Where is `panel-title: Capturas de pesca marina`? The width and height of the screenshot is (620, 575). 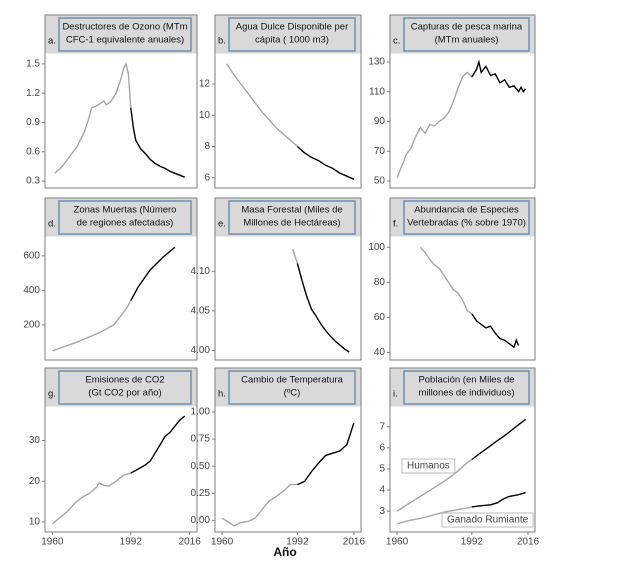
panel-title: Capturas de pesca marina is located at coordinates (467, 27).